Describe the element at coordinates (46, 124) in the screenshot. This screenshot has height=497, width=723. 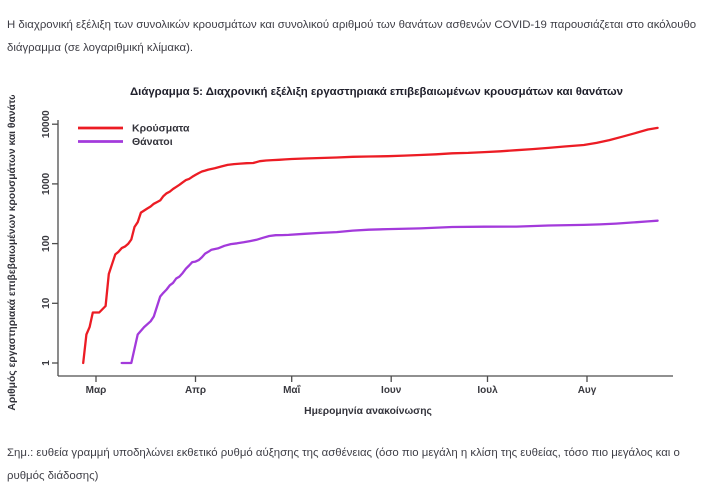
I see `y-tick-label: 10000` at that location.